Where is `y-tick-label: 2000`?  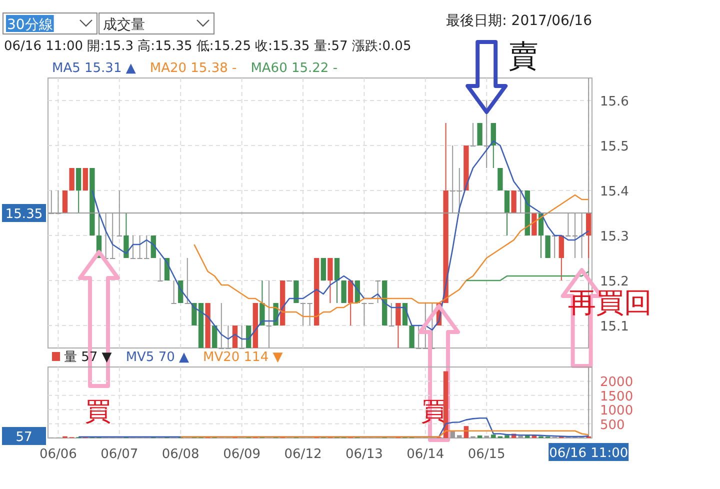 y-tick-label: 2000 is located at coordinates (617, 382).